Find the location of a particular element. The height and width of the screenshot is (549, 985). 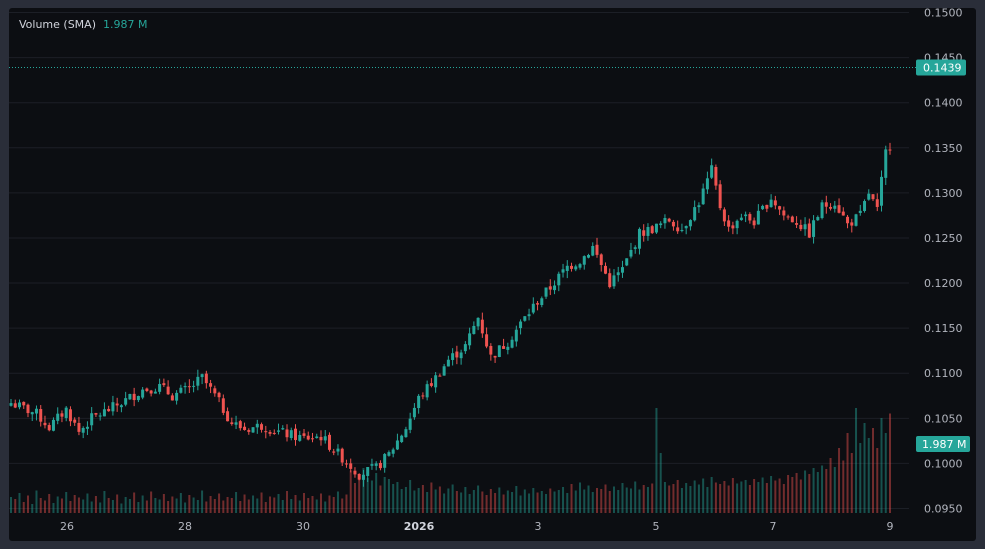

legend: Volume (SMA) 1.987 M is located at coordinates (83, 24).